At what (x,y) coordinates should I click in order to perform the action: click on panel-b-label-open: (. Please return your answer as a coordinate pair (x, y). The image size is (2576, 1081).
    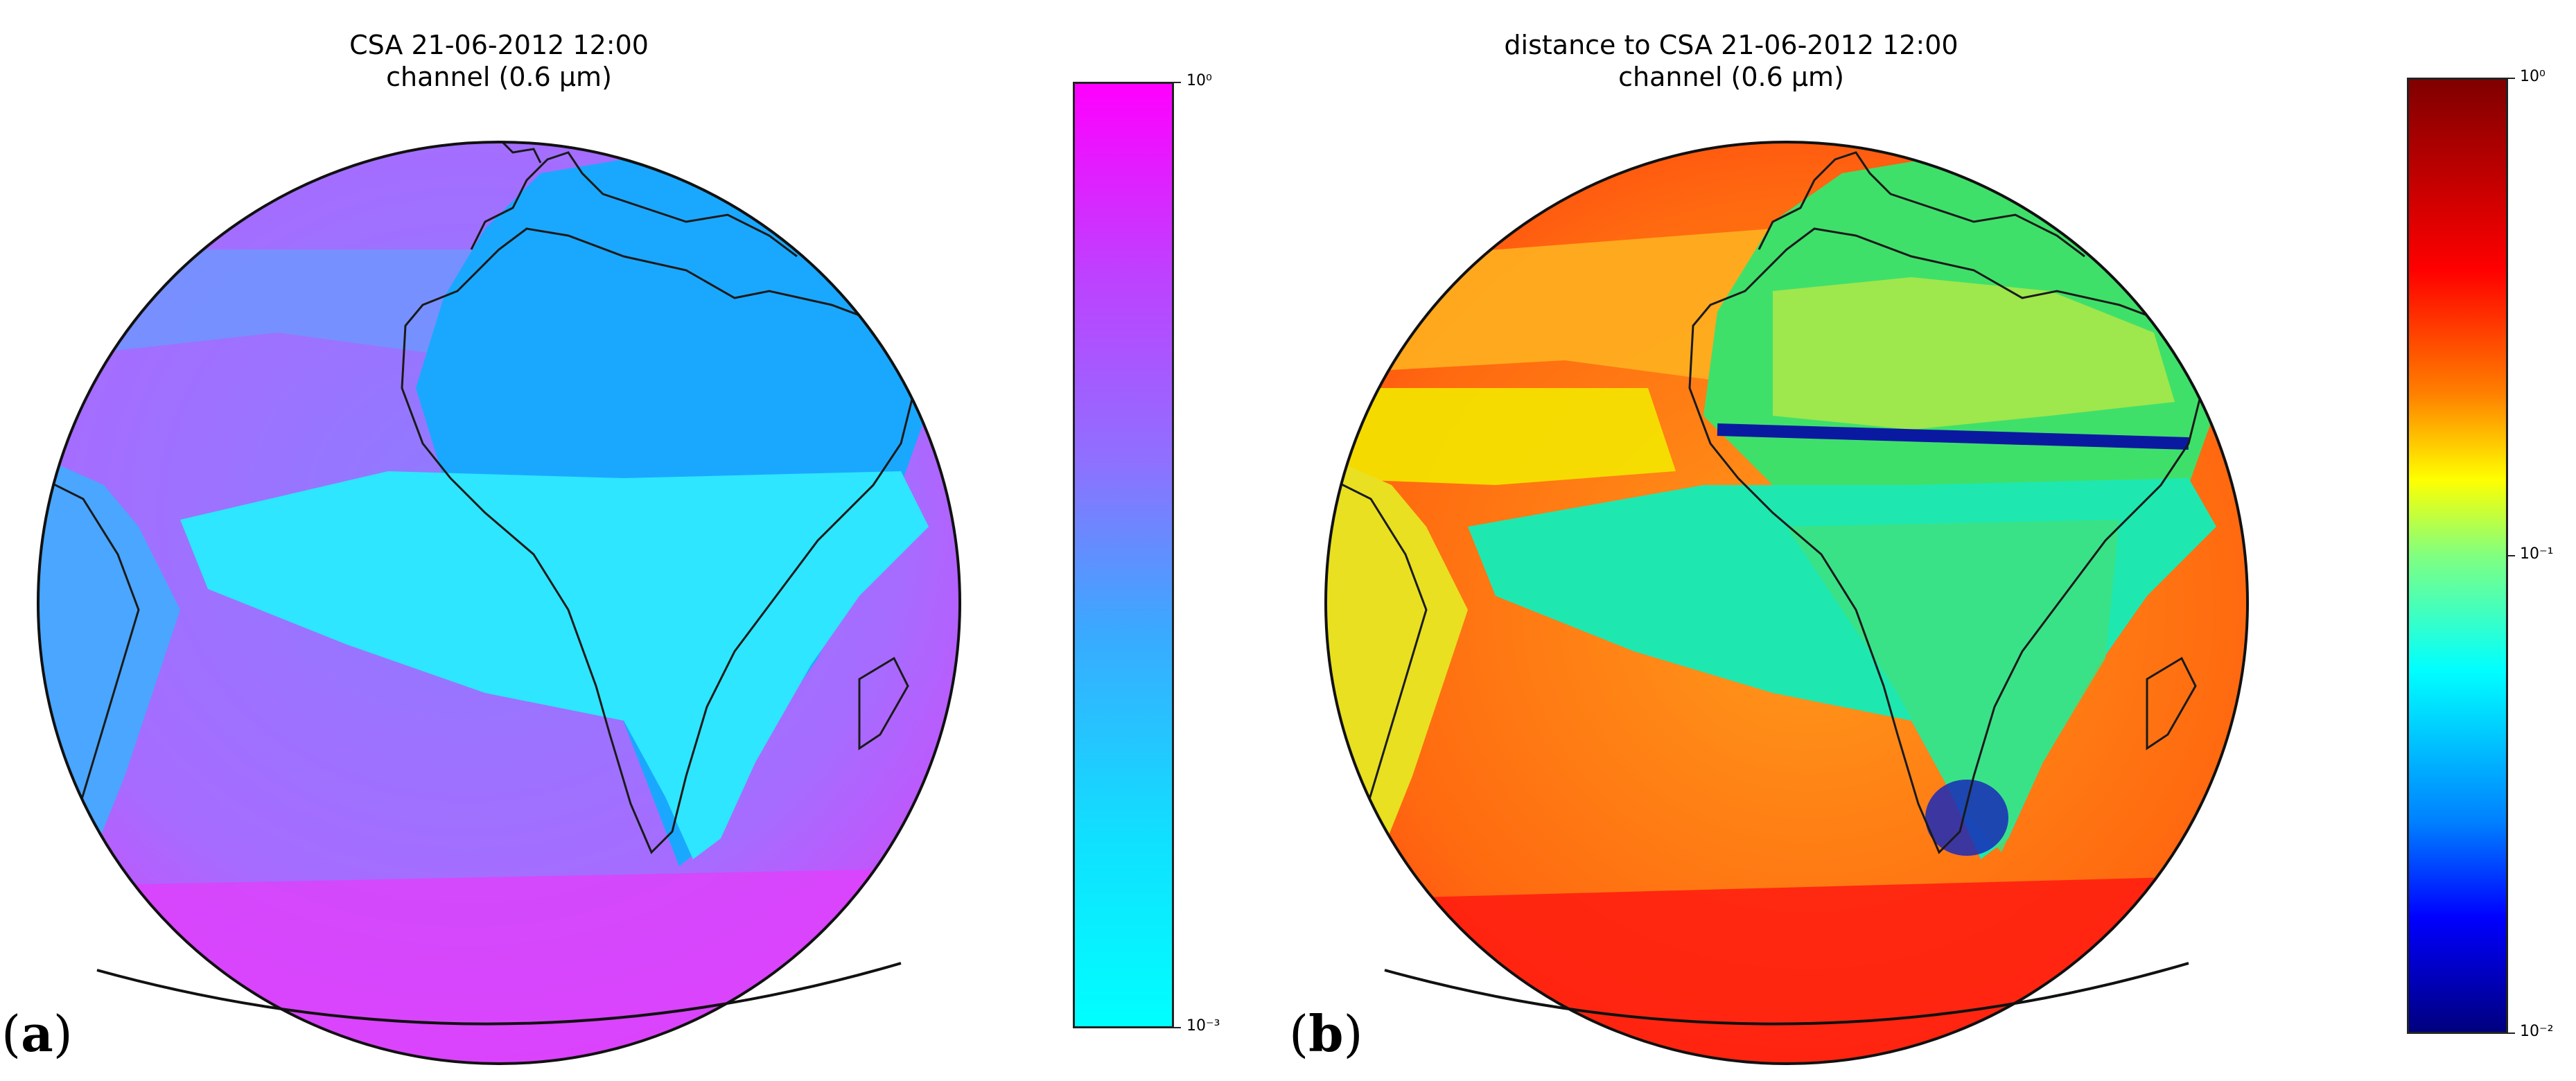
    Looking at the image, I should click on (1299, 1034).